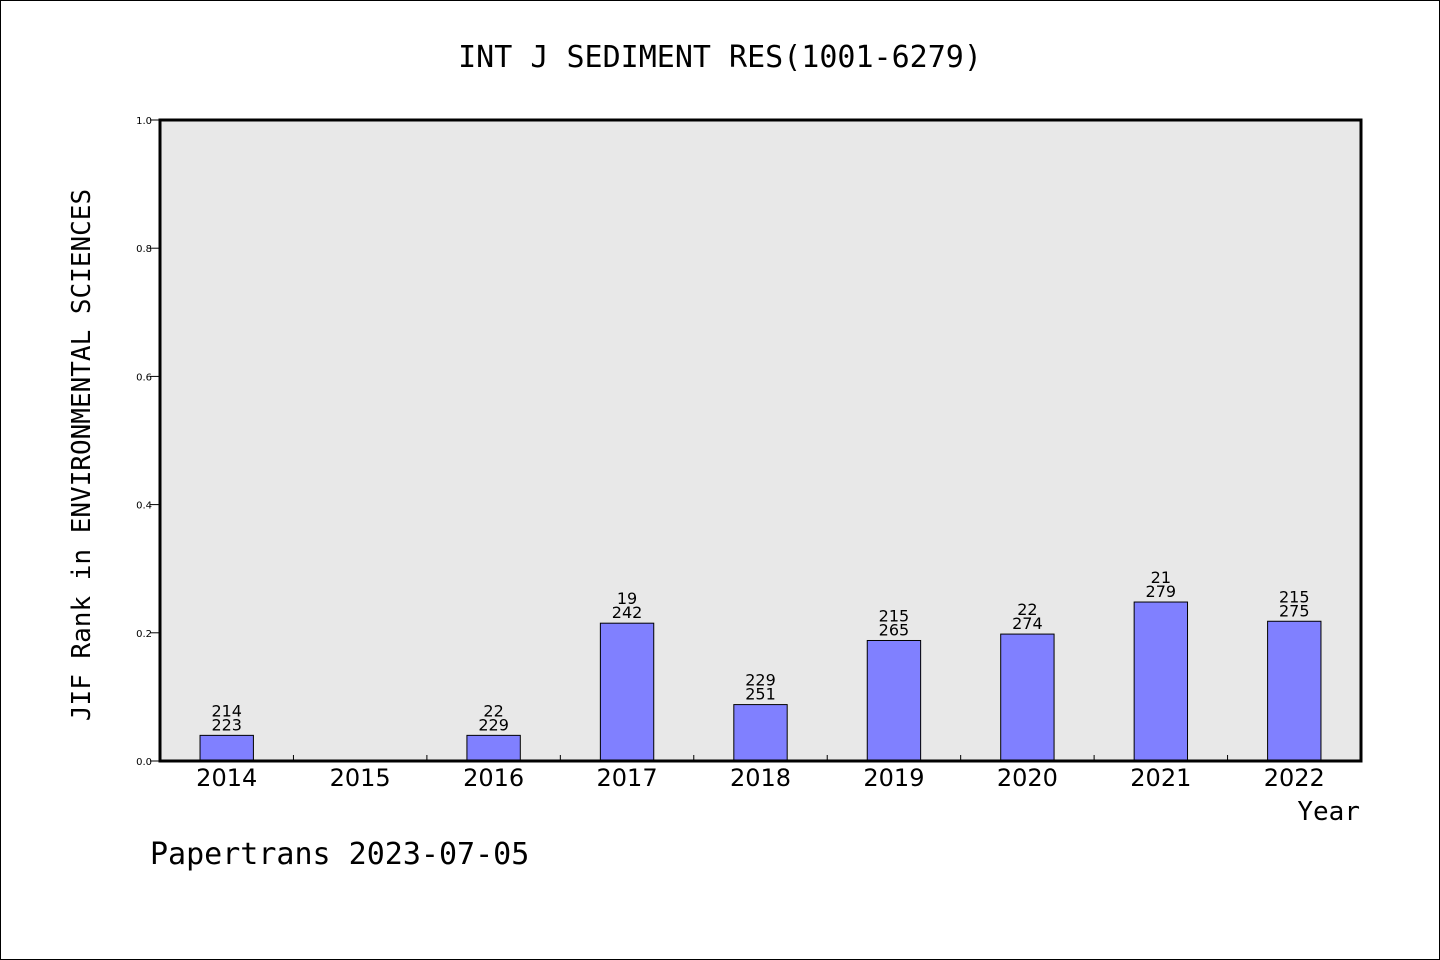 The height and width of the screenshot is (960, 1440). I want to click on y-axis-label: JIF Rank in ENVIRONMENTAL SCIENCES, so click(82, 455).